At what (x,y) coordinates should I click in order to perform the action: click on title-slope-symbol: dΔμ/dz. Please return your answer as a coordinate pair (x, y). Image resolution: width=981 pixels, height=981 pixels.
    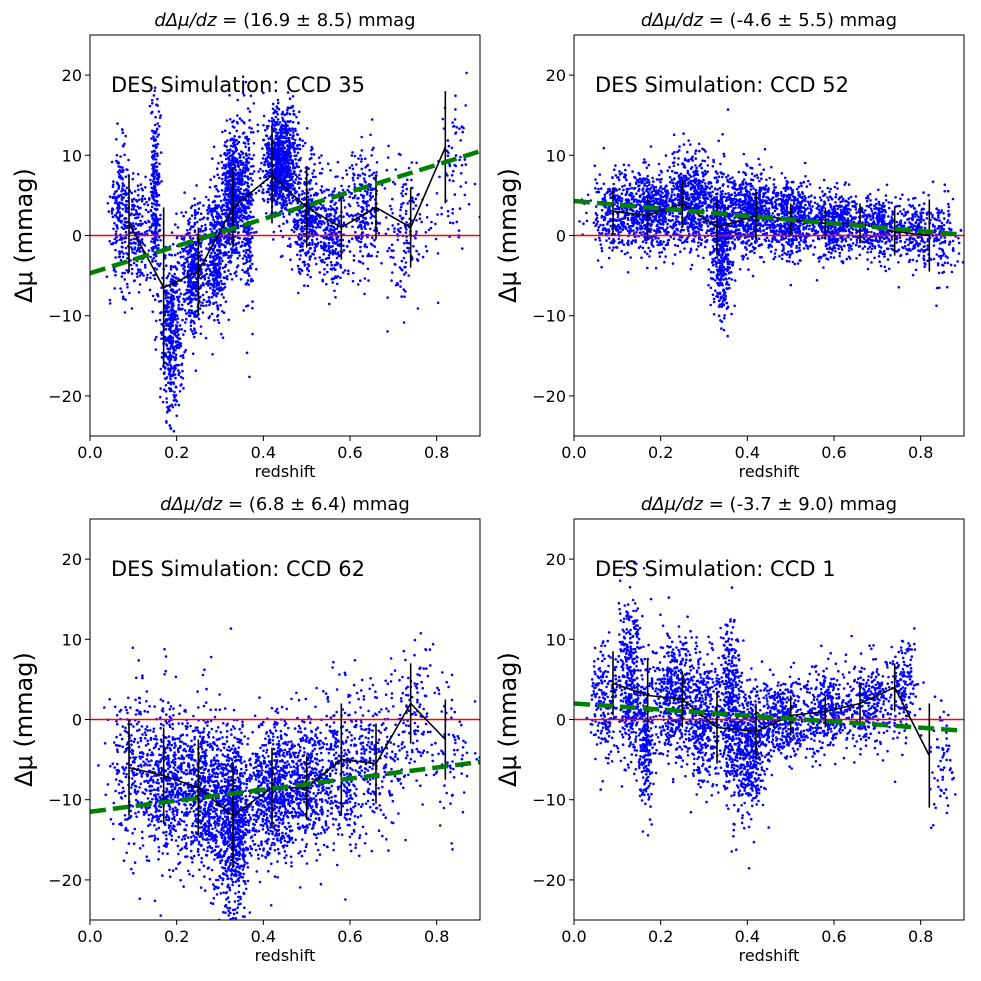
    Looking at the image, I should click on (185, 20).